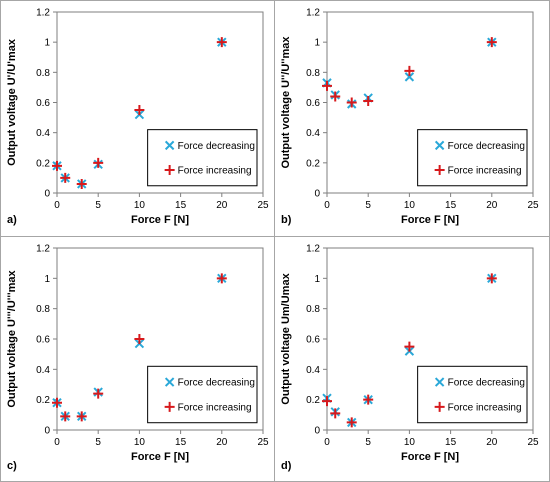 This screenshot has height=482, width=550. I want to click on y-axis-label: Output voltage Um/Umax, so click(286, 338).